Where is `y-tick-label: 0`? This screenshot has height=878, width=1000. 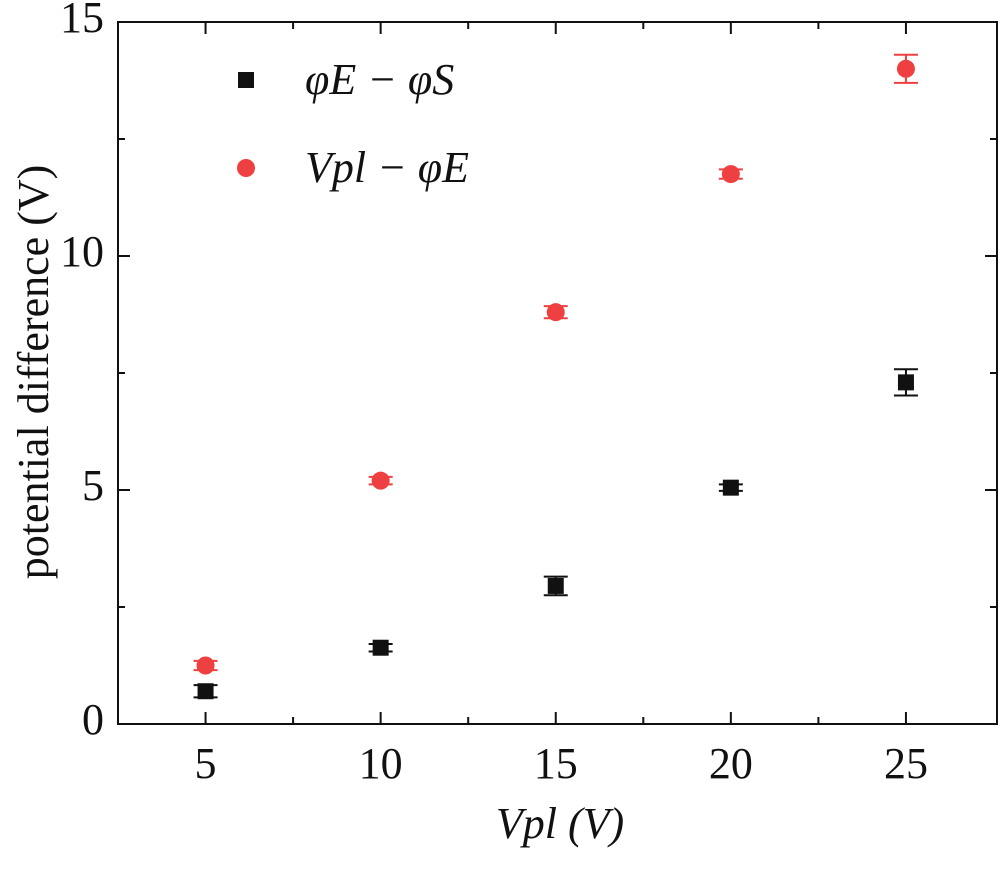 y-tick-label: 0 is located at coordinates (93, 719).